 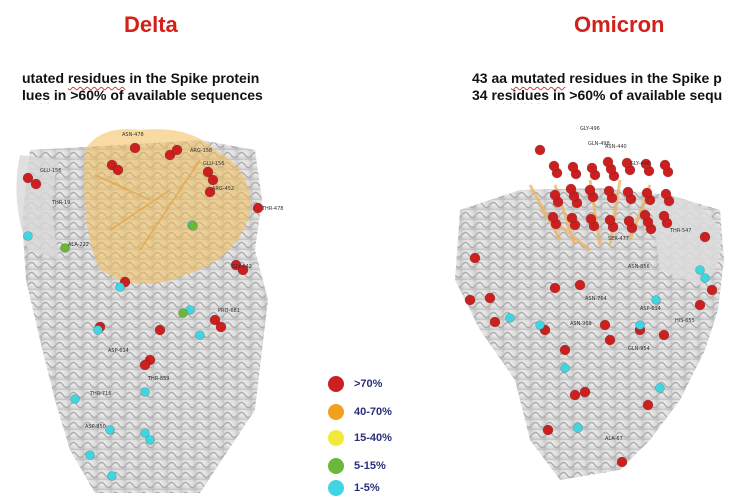 I want to click on delta-title: Delta, so click(x=151, y=24).